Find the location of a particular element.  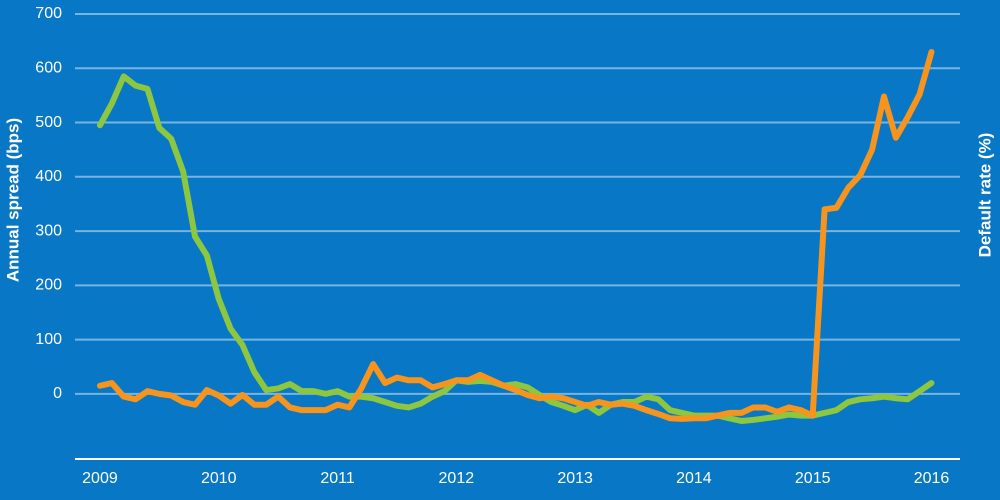

y-tick-label: 700 is located at coordinates (48, 13).